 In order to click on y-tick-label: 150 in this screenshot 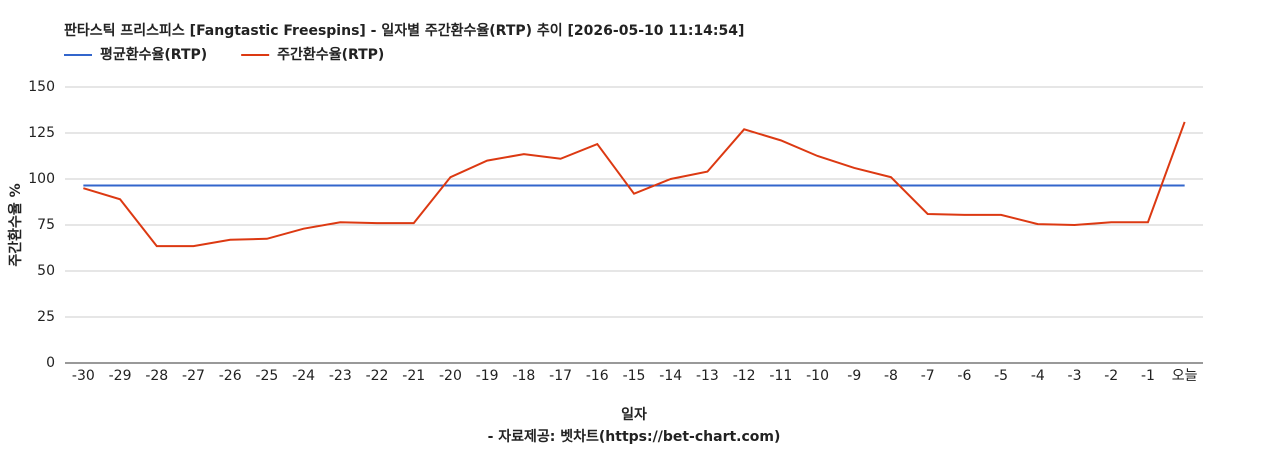, I will do `click(41, 87)`.